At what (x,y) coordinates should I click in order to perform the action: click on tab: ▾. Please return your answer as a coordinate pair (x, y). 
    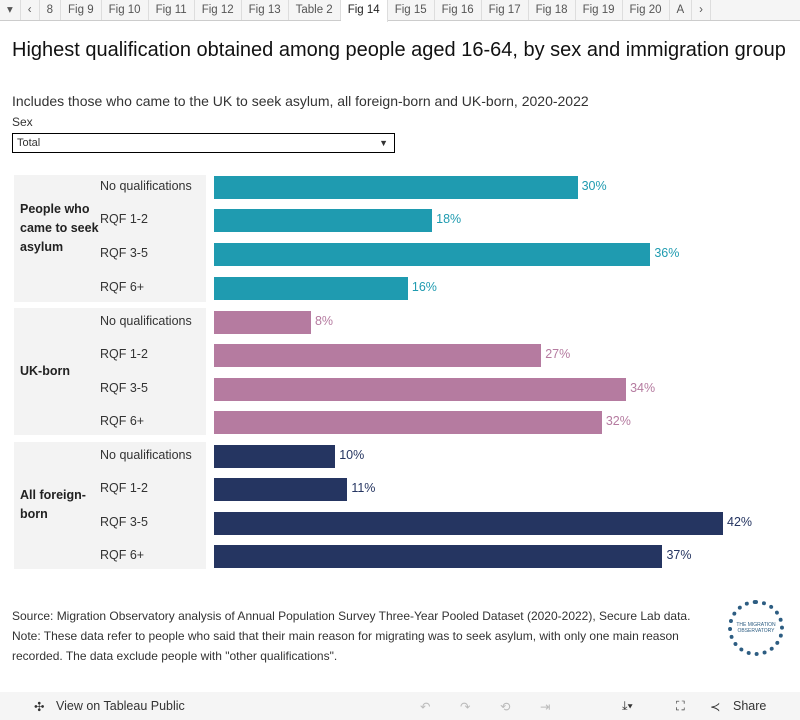
    Looking at the image, I should click on (10, 10).